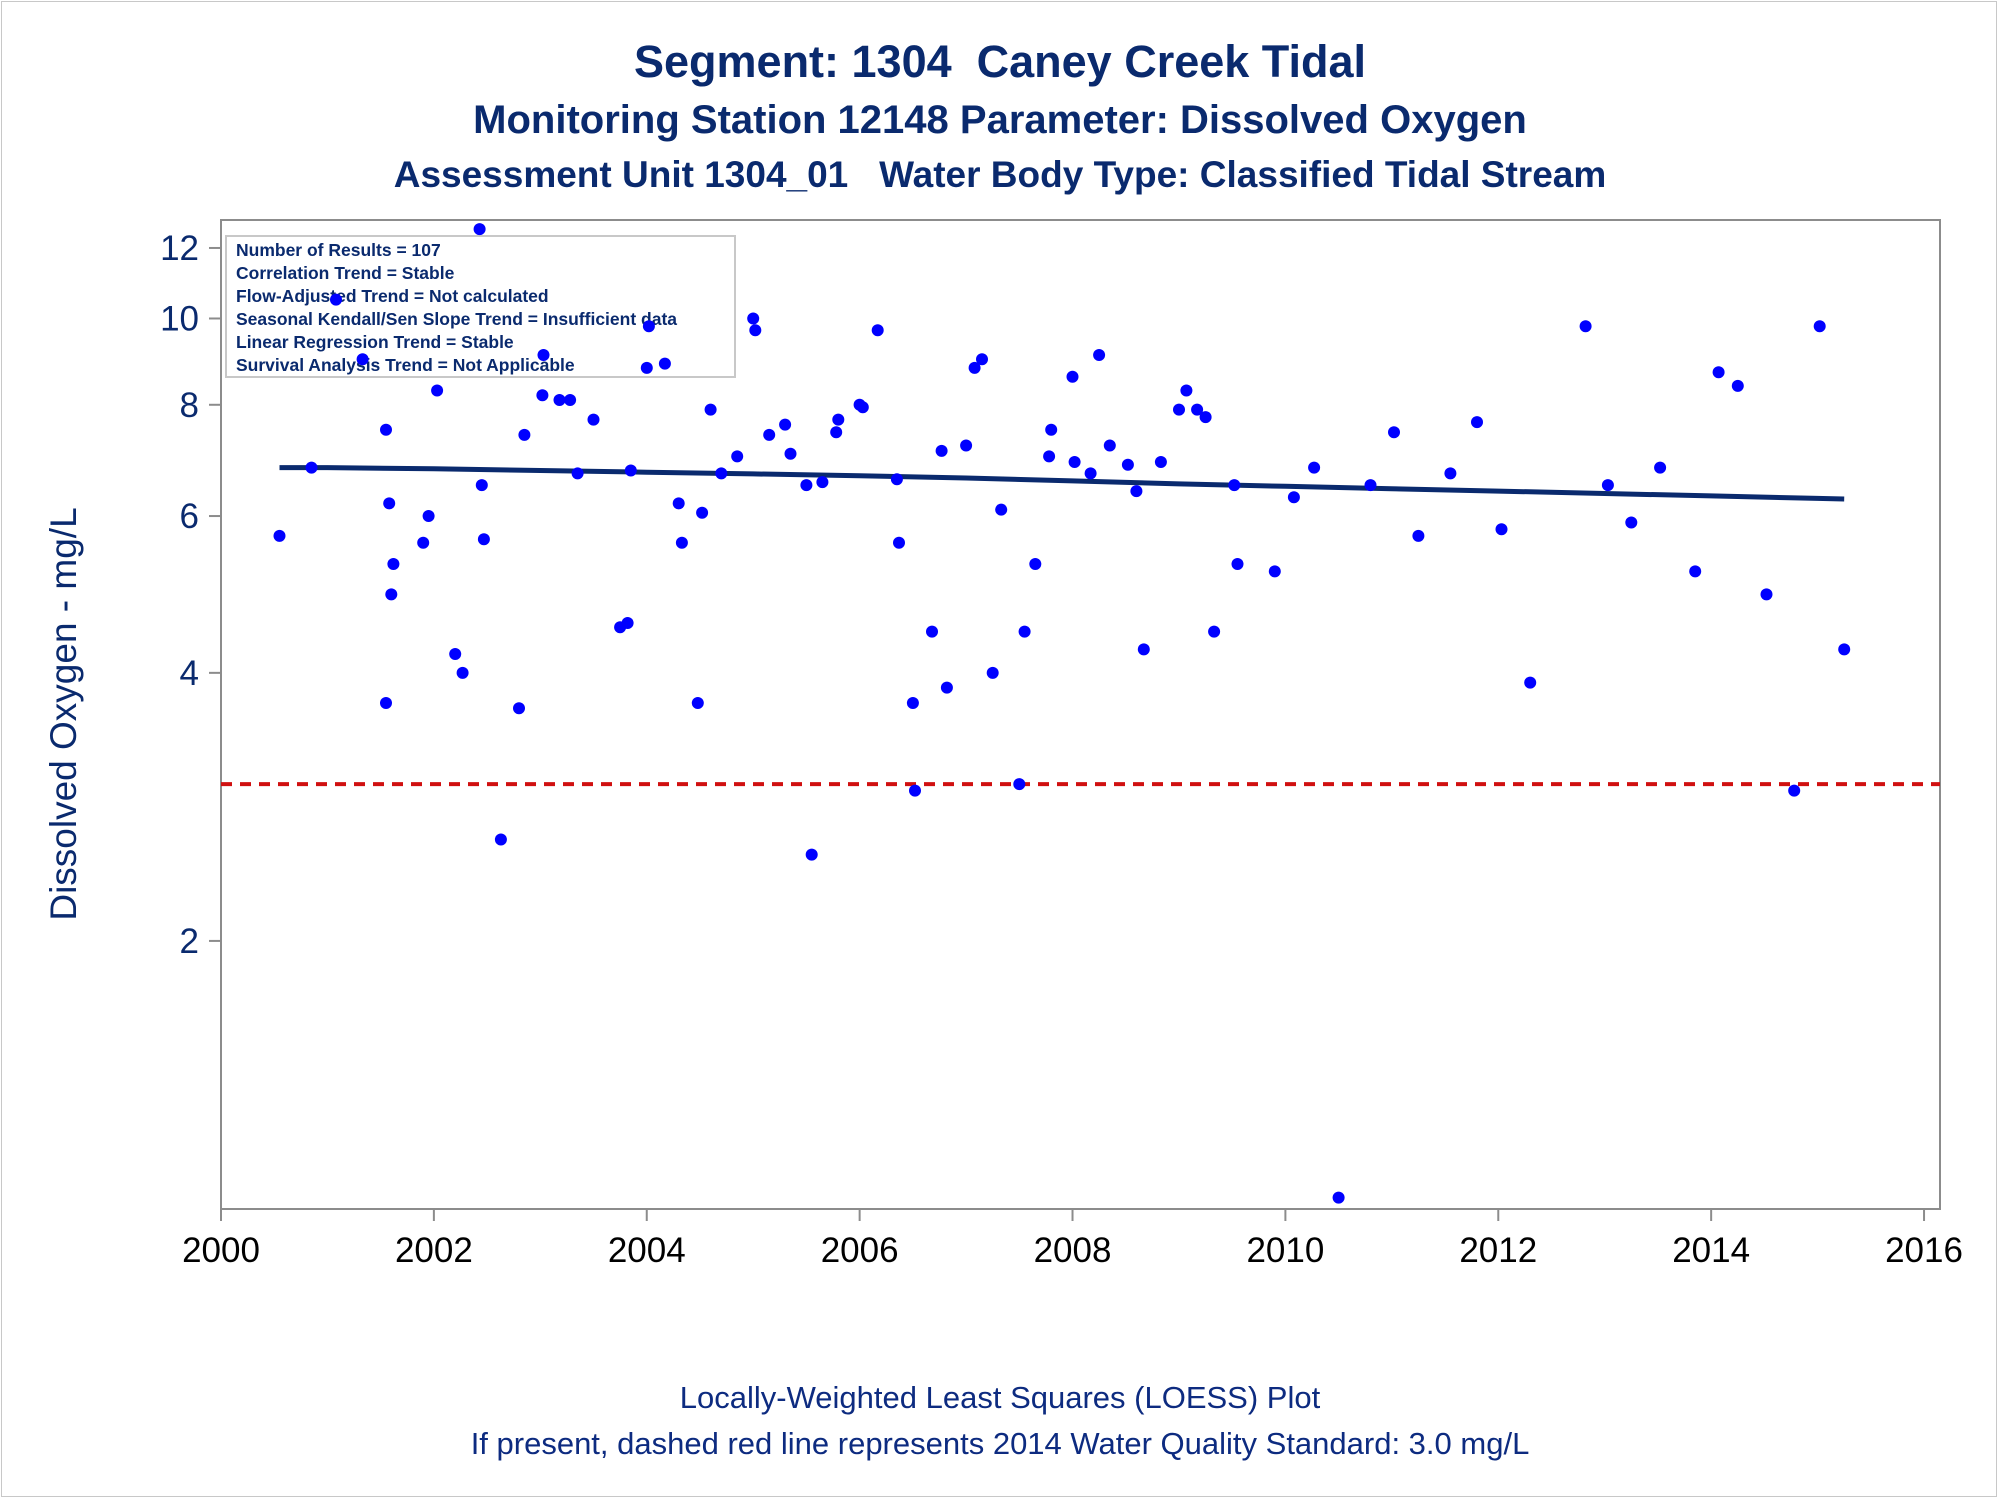 The width and height of the screenshot is (2000, 1500). Describe the element at coordinates (189, 673) in the screenshot. I see `y-tick-label-4: 4` at that location.